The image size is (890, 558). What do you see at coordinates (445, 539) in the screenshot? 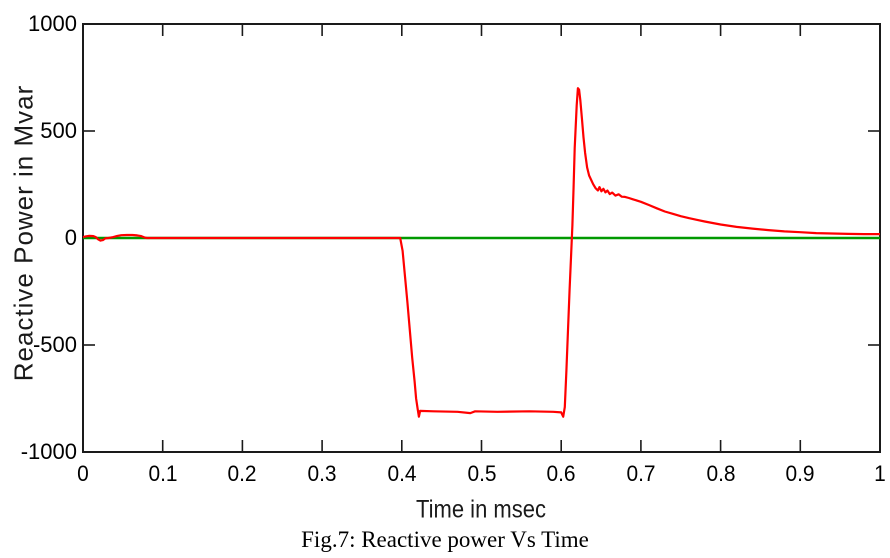
I see `figure-caption: Fig.7: Reactive power Vs Time` at bounding box center [445, 539].